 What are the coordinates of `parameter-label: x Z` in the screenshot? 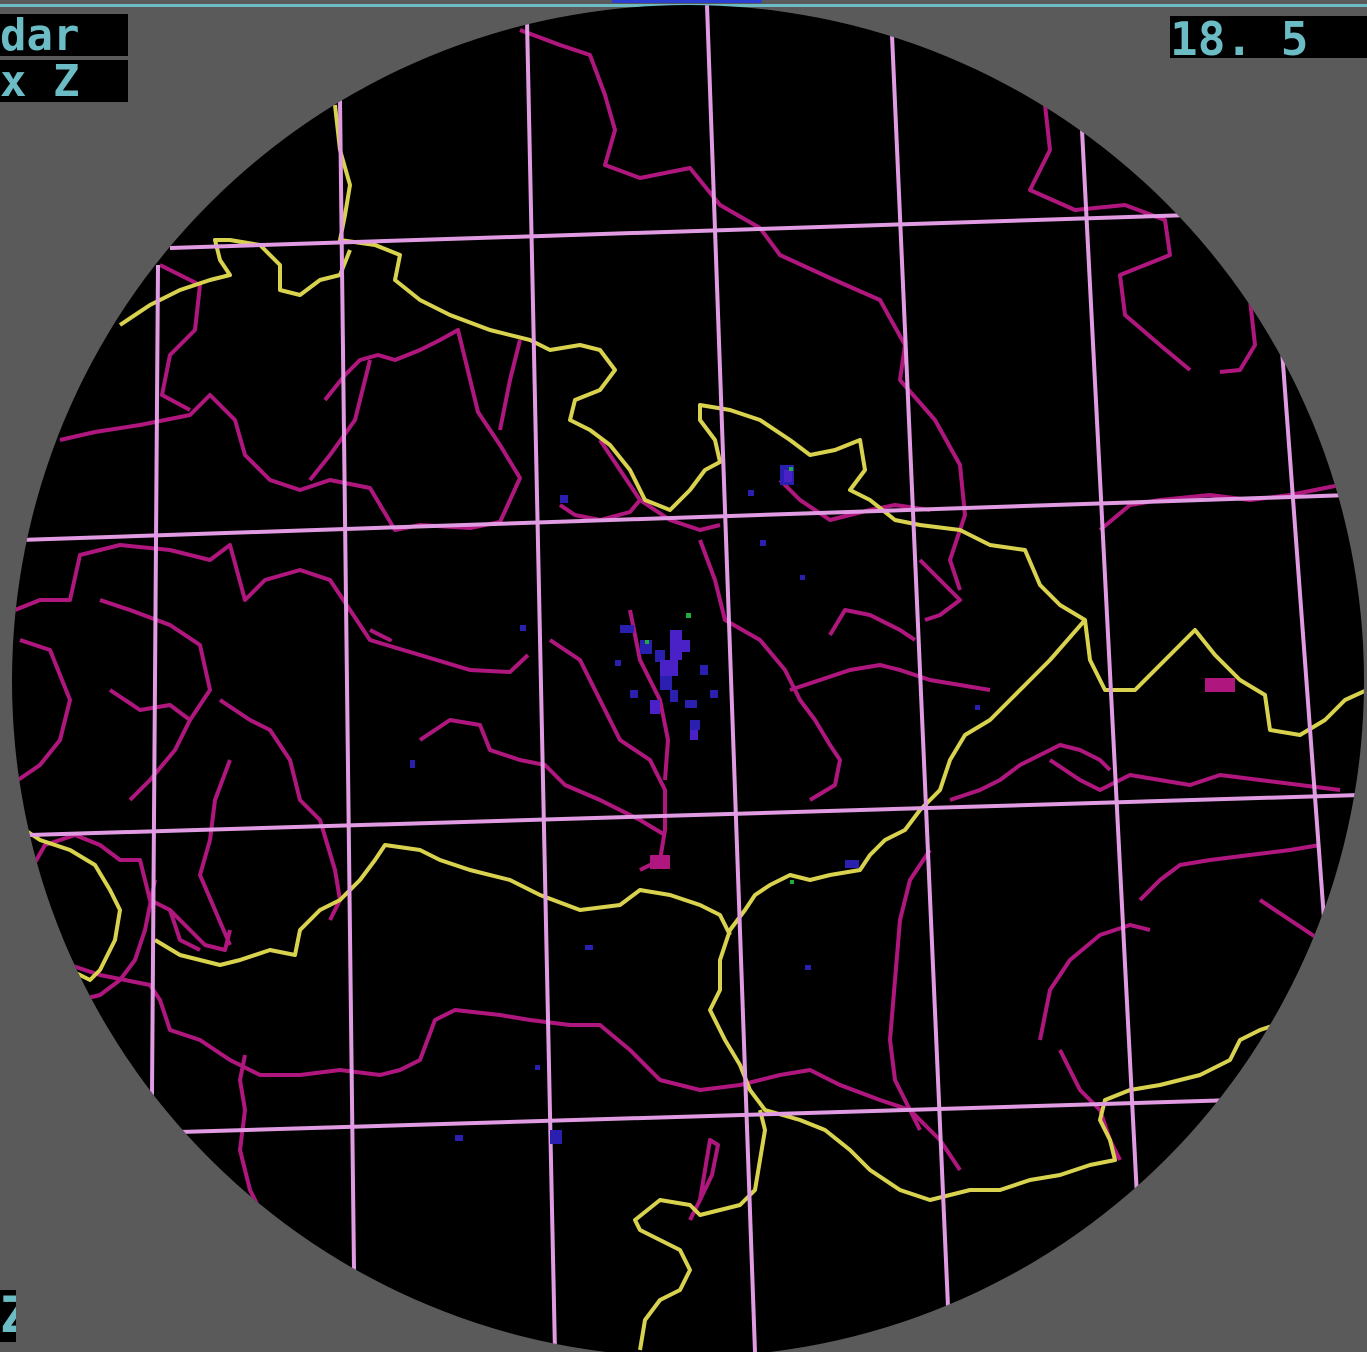 It's located at (64, 81).